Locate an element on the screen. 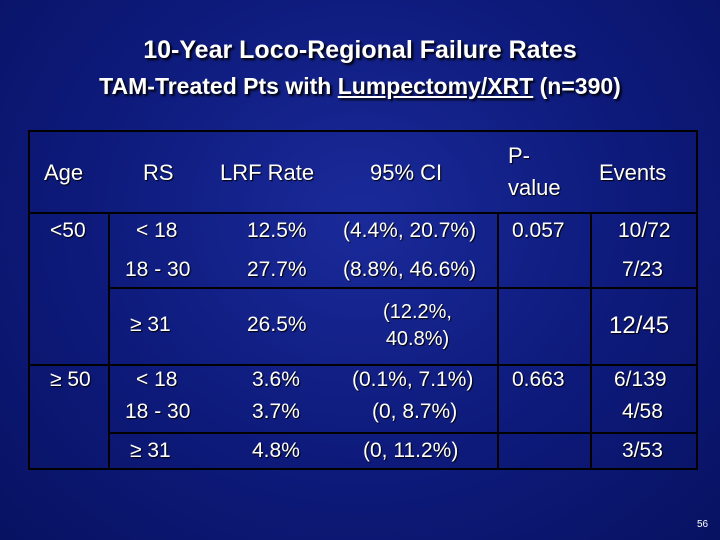 This screenshot has height=540, width=720. header-p-value-line1: P- is located at coordinates (519, 155).